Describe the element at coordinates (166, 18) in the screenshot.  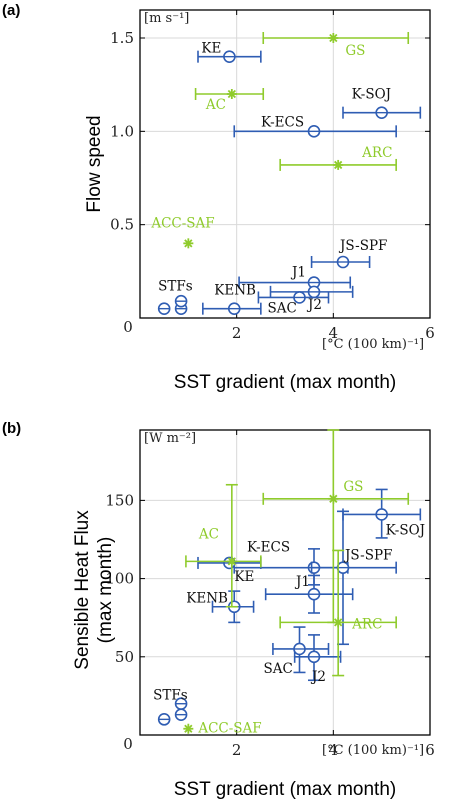
I see `y-unit-label: [m s⁻¹]` at that location.